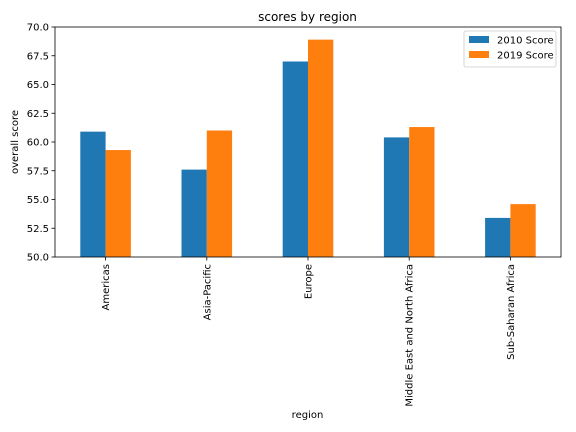 This screenshot has width=576, height=432. I want to click on x-tick-label: Europe, so click(309, 281).